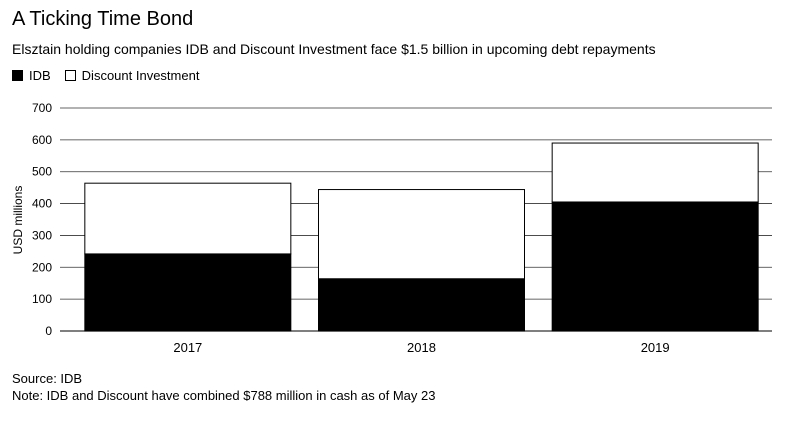 The width and height of the screenshot is (800, 423). Describe the element at coordinates (655, 266) in the screenshot. I see `bar-idb-2019` at that location.